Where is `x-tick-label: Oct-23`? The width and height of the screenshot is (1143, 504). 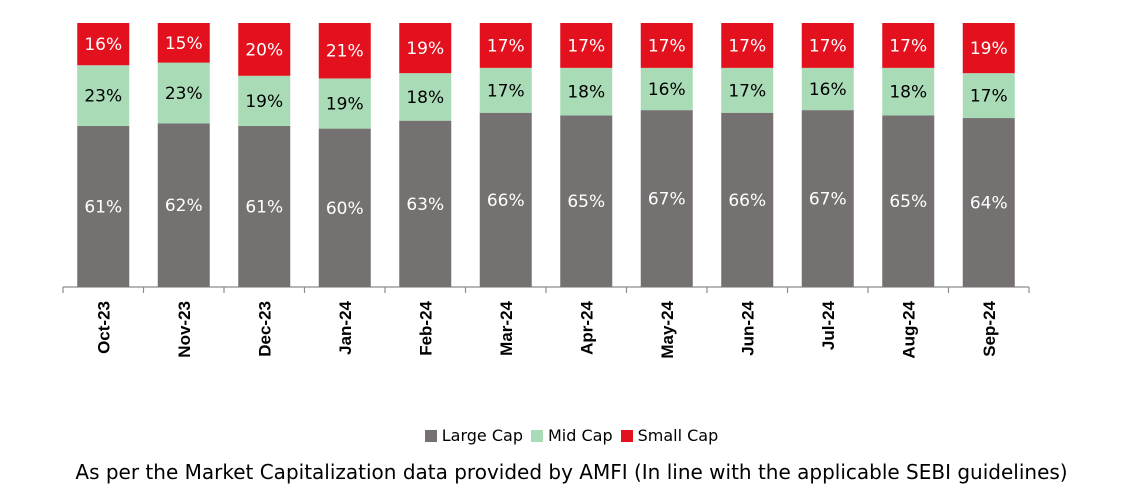
x-tick-label: Oct-23 is located at coordinates (103, 327).